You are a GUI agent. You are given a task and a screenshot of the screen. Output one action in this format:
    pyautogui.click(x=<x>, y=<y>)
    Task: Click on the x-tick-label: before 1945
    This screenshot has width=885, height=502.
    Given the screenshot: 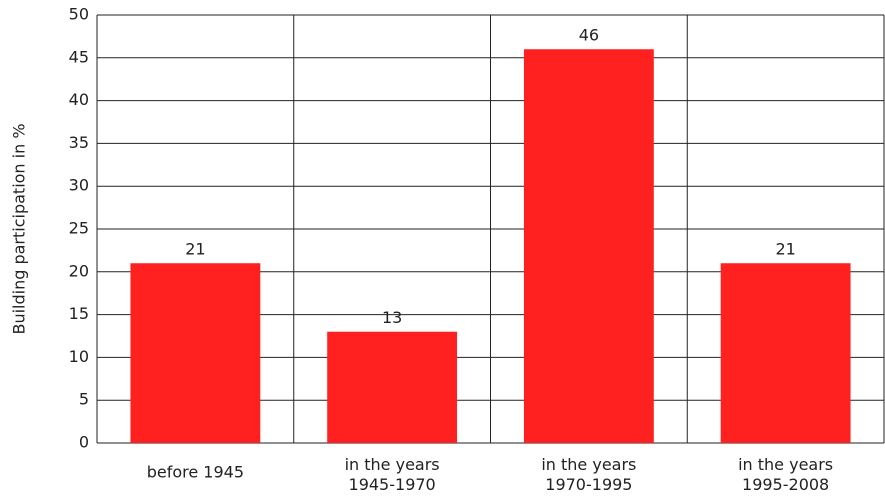 What is the action you would take?
    pyautogui.click(x=195, y=472)
    